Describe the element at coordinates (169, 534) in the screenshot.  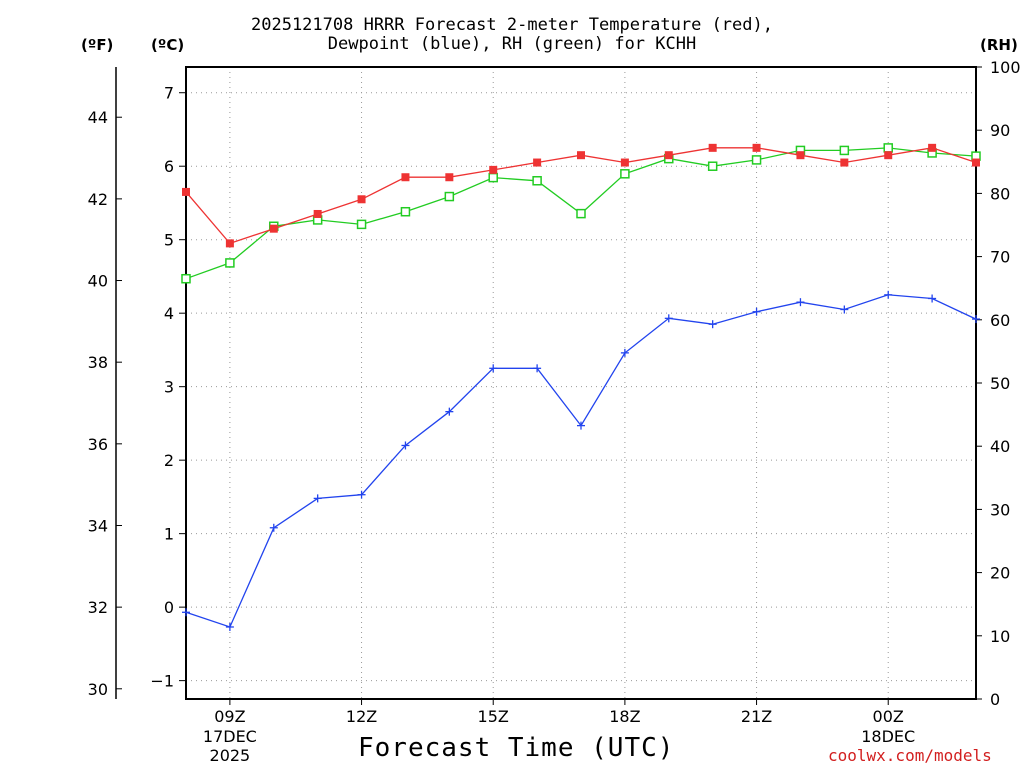
I see `celsius-tick-label: 1` at that location.